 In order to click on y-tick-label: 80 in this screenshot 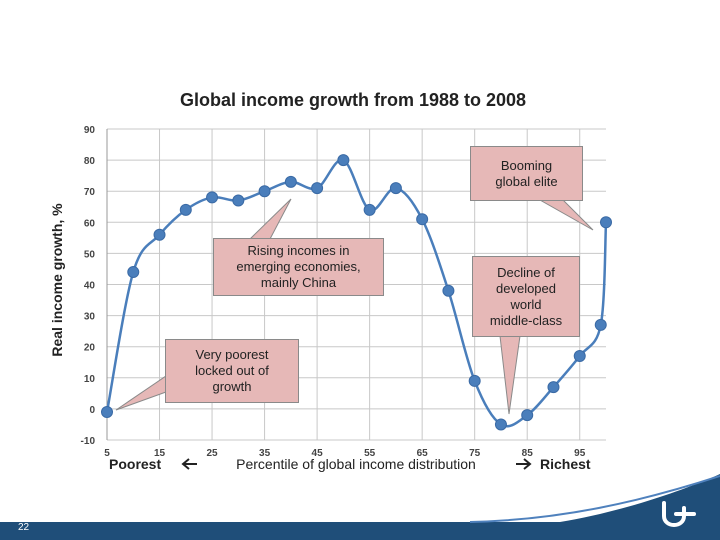, I will do `click(90, 161)`.